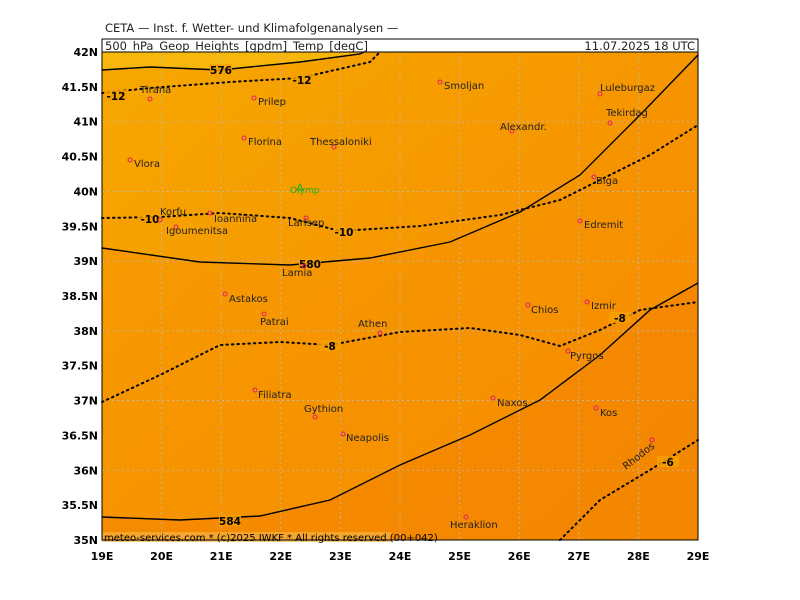 Image resolution: width=800 pixels, height=600 pixels. Describe the element at coordinates (80, 157) in the screenshot. I see `lat-label: 40.5N` at that location.